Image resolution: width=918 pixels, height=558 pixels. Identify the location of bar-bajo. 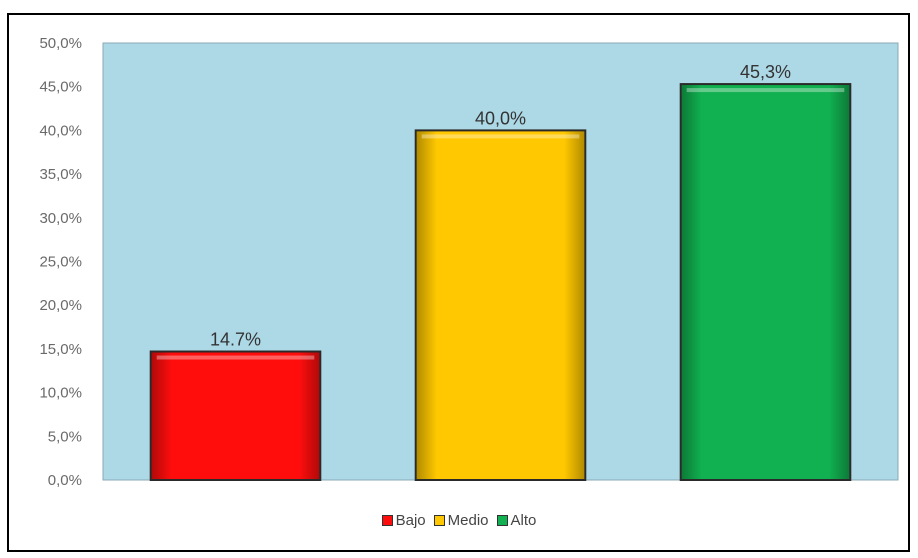
(235, 415).